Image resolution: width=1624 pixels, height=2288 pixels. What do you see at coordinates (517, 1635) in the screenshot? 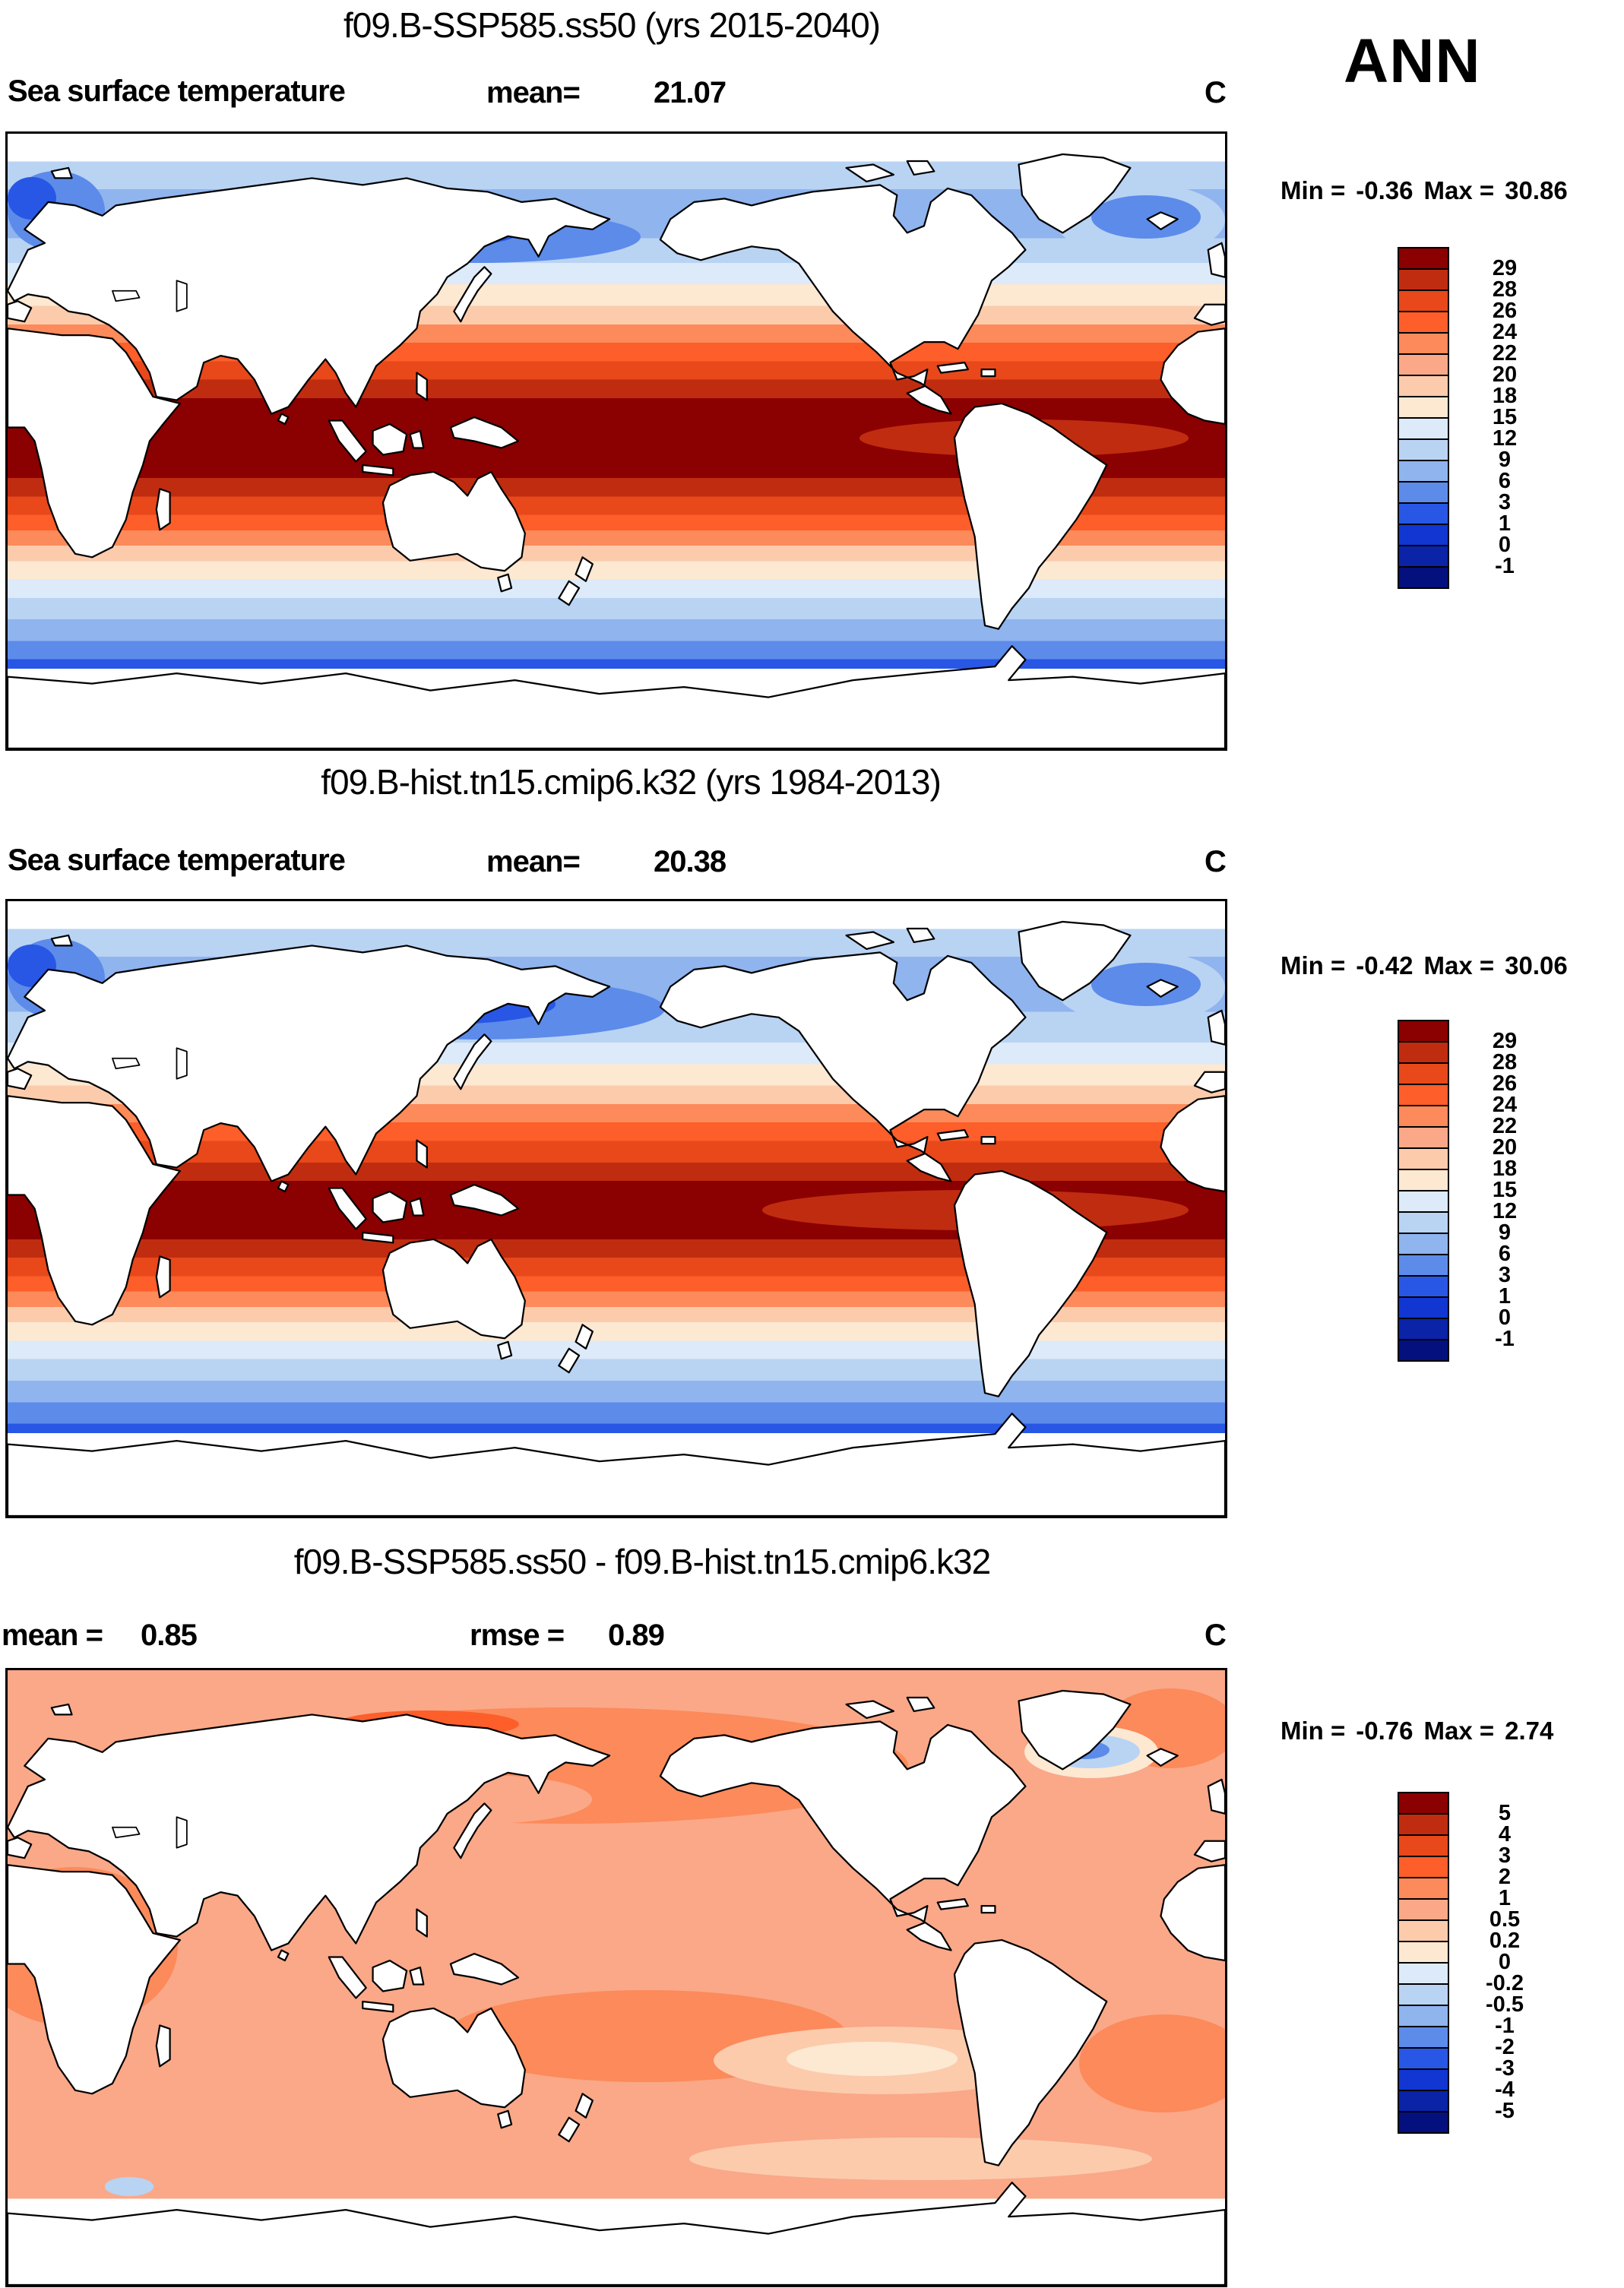
I see `panel3-rmse-label: rmse =` at bounding box center [517, 1635].